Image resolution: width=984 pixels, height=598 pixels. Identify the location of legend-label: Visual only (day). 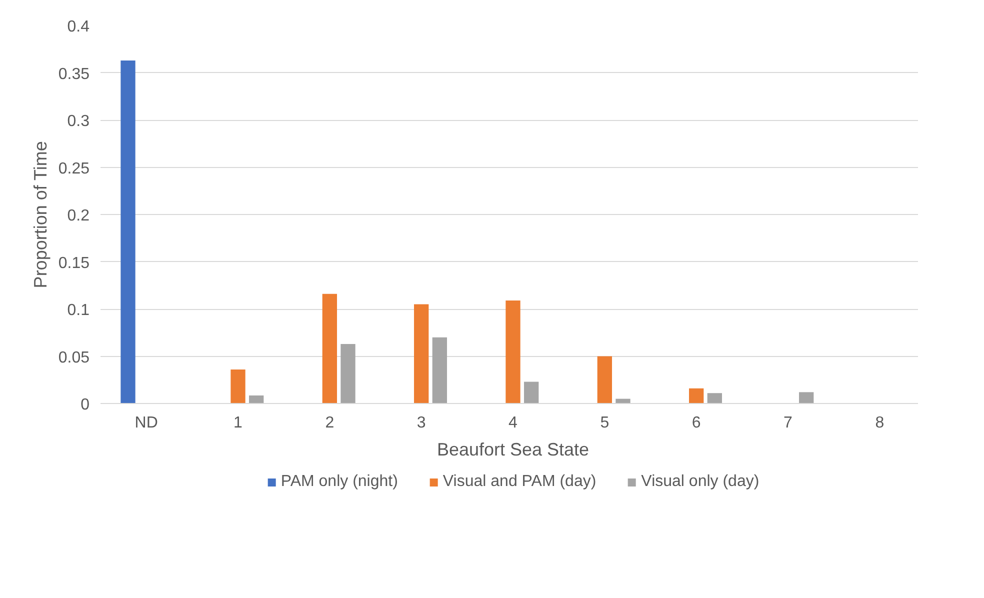
(700, 482).